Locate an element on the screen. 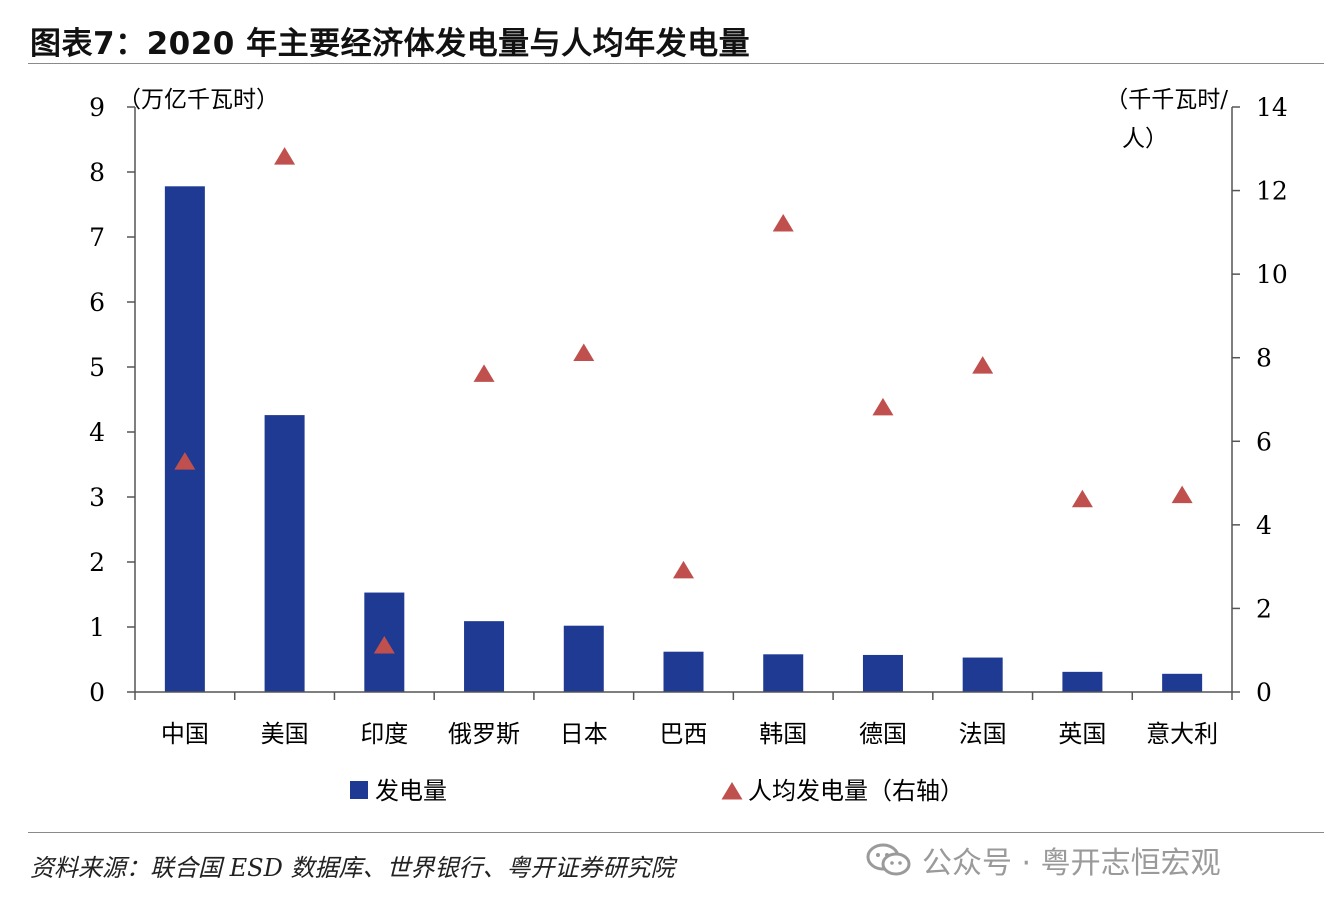 This screenshot has width=1334, height=914. category-label: 印度 is located at coordinates (384, 734).